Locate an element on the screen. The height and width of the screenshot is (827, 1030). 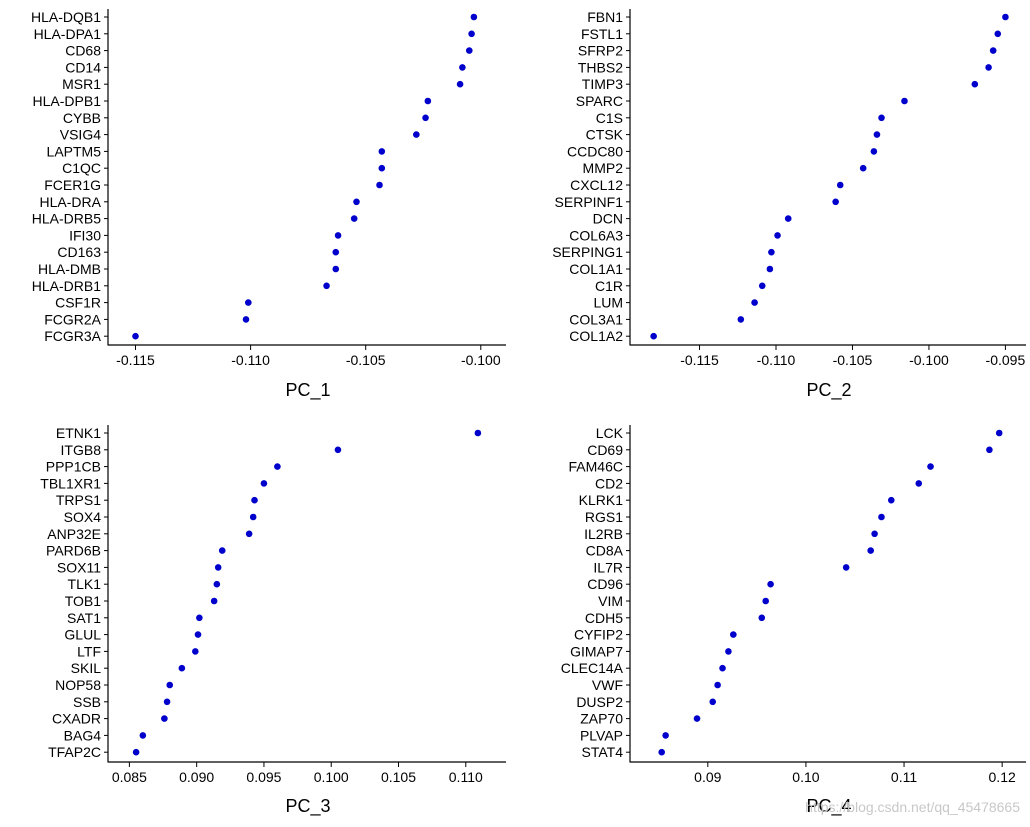
y-tick-label: MMP2 is located at coordinates (603, 168).